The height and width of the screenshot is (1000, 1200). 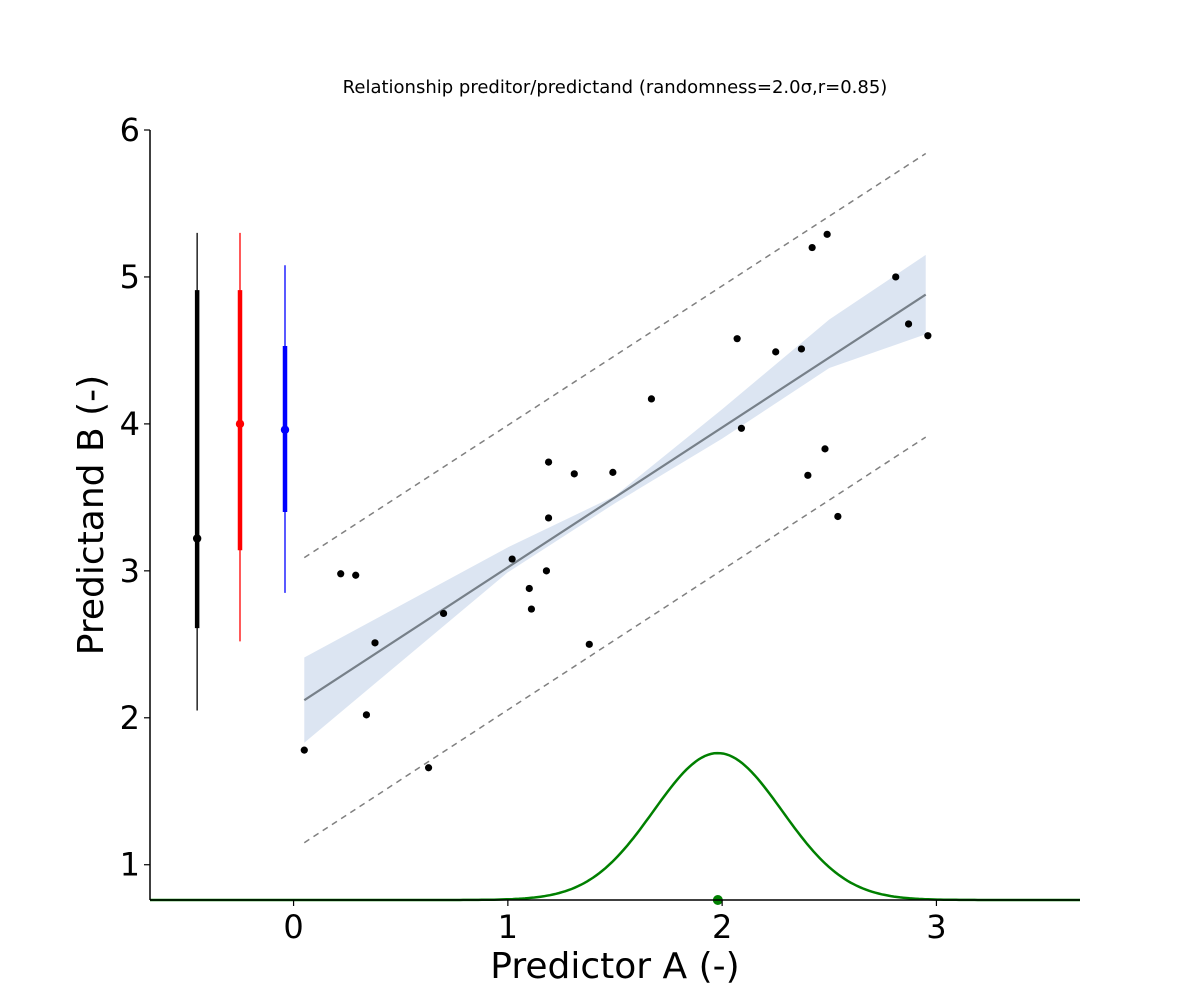 What do you see at coordinates (130, 865) in the screenshot?
I see `y-tick-label: 1` at bounding box center [130, 865].